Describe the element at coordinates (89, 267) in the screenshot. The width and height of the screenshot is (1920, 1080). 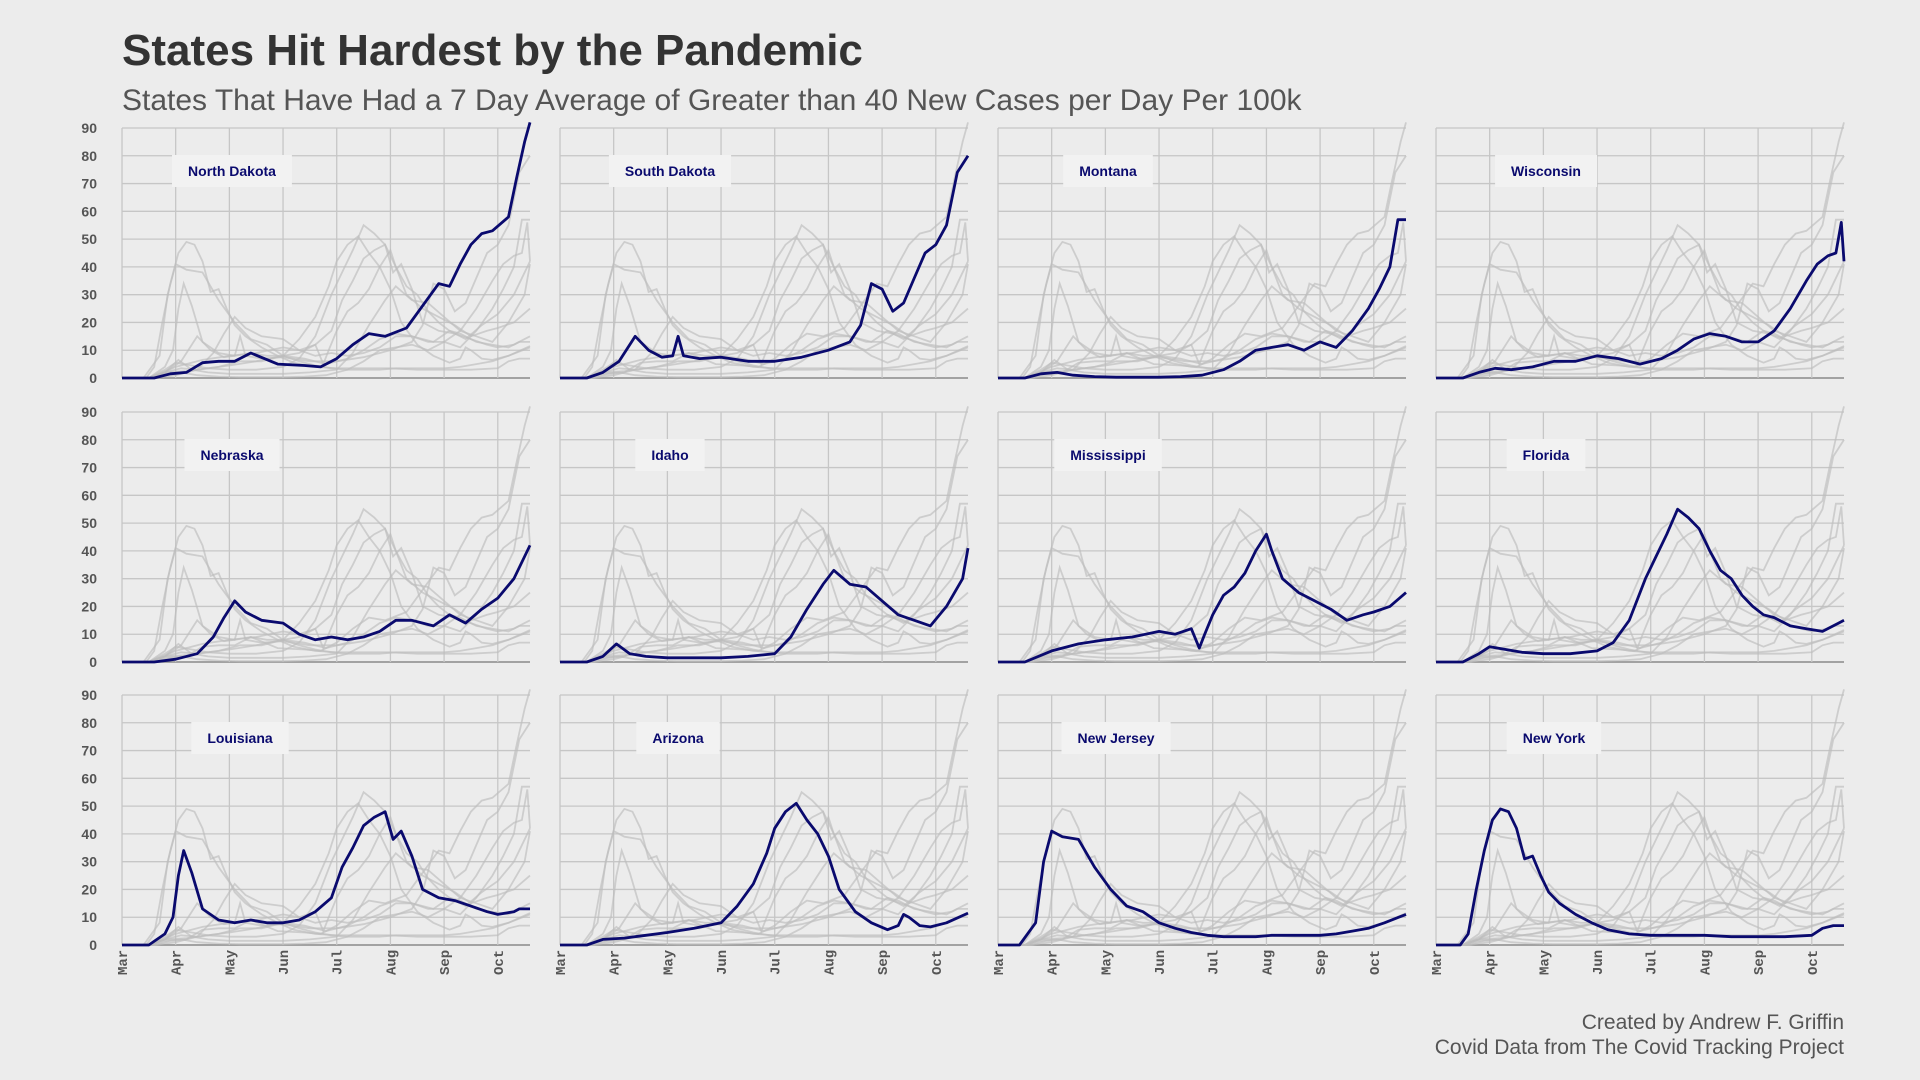
I see `y-tick-label: 40` at that location.